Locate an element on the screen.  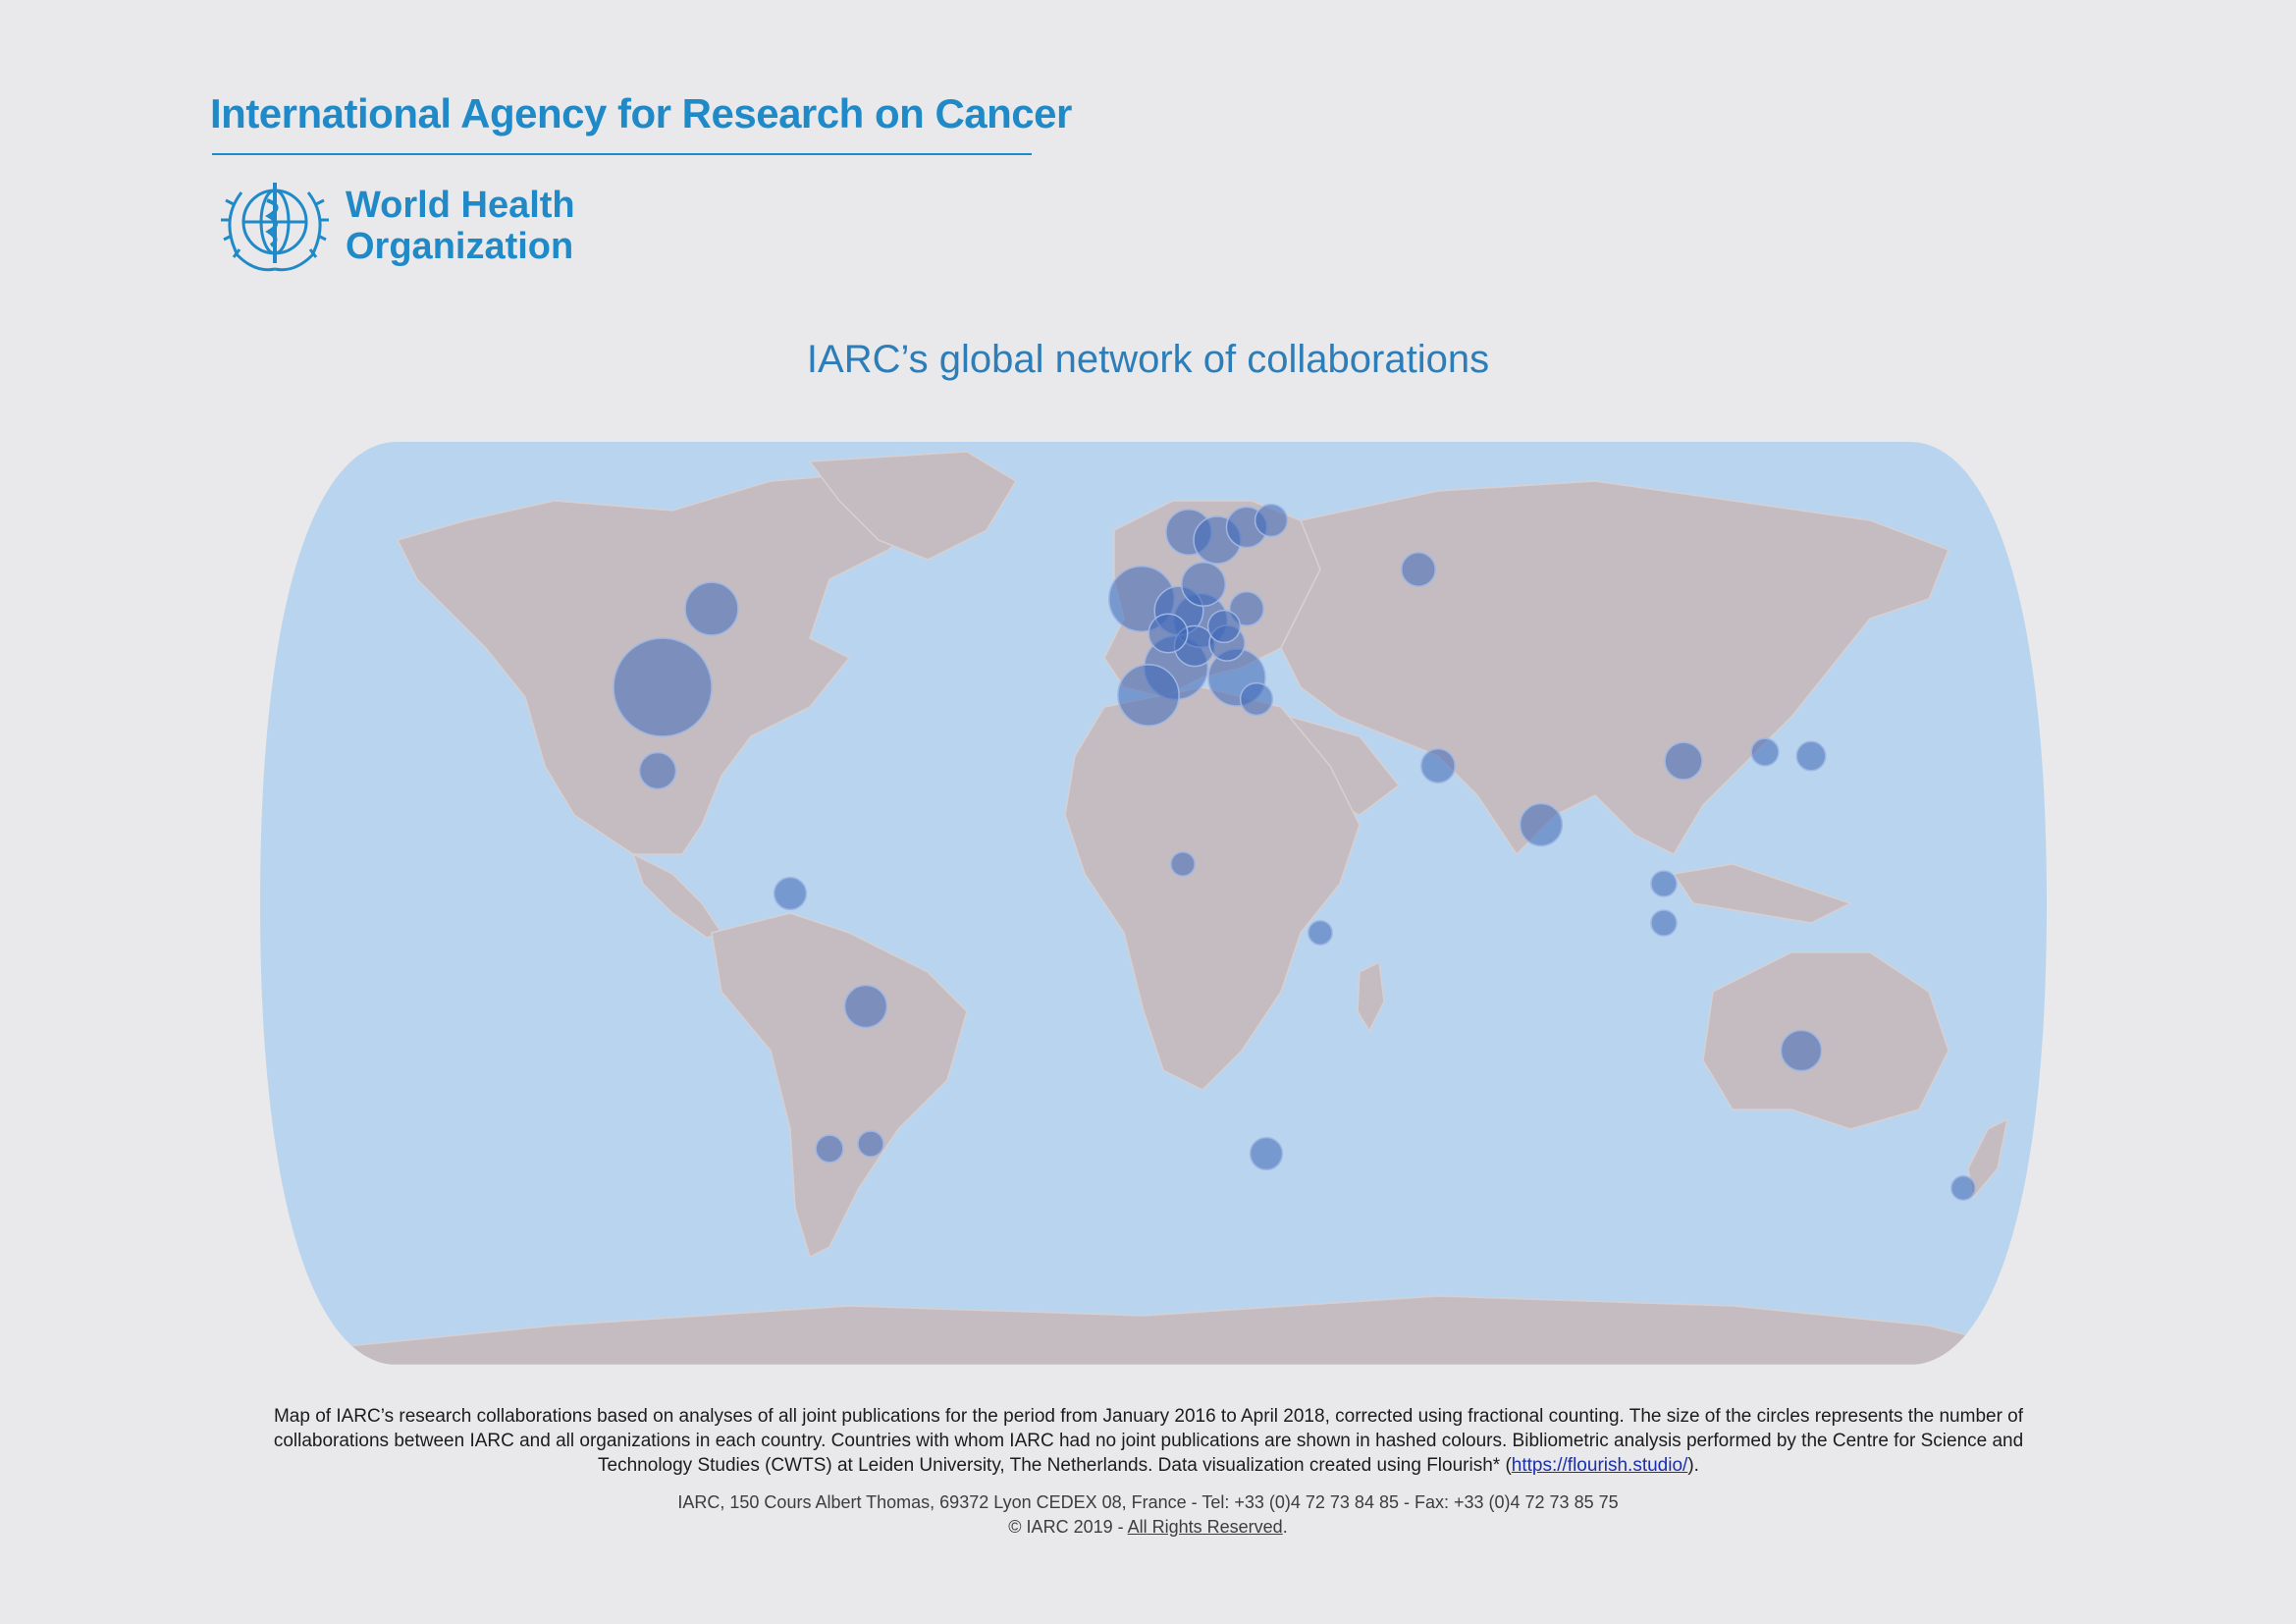
bubble-colombia is located at coordinates (790, 893).